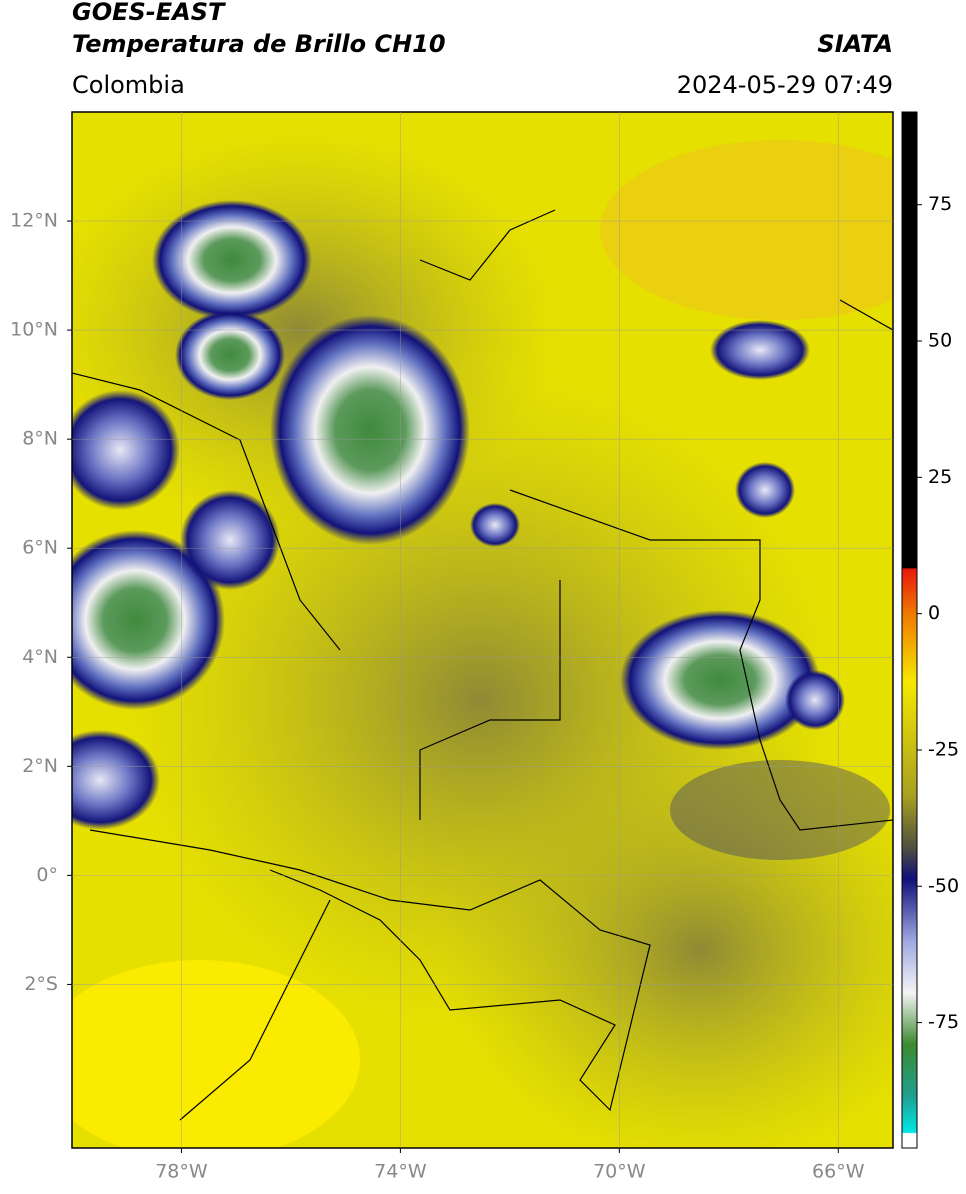 The width and height of the screenshot is (966, 1194). Describe the element at coordinates (943, 749) in the screenshot. I see `colorbar-tick-label: -25` at that location.